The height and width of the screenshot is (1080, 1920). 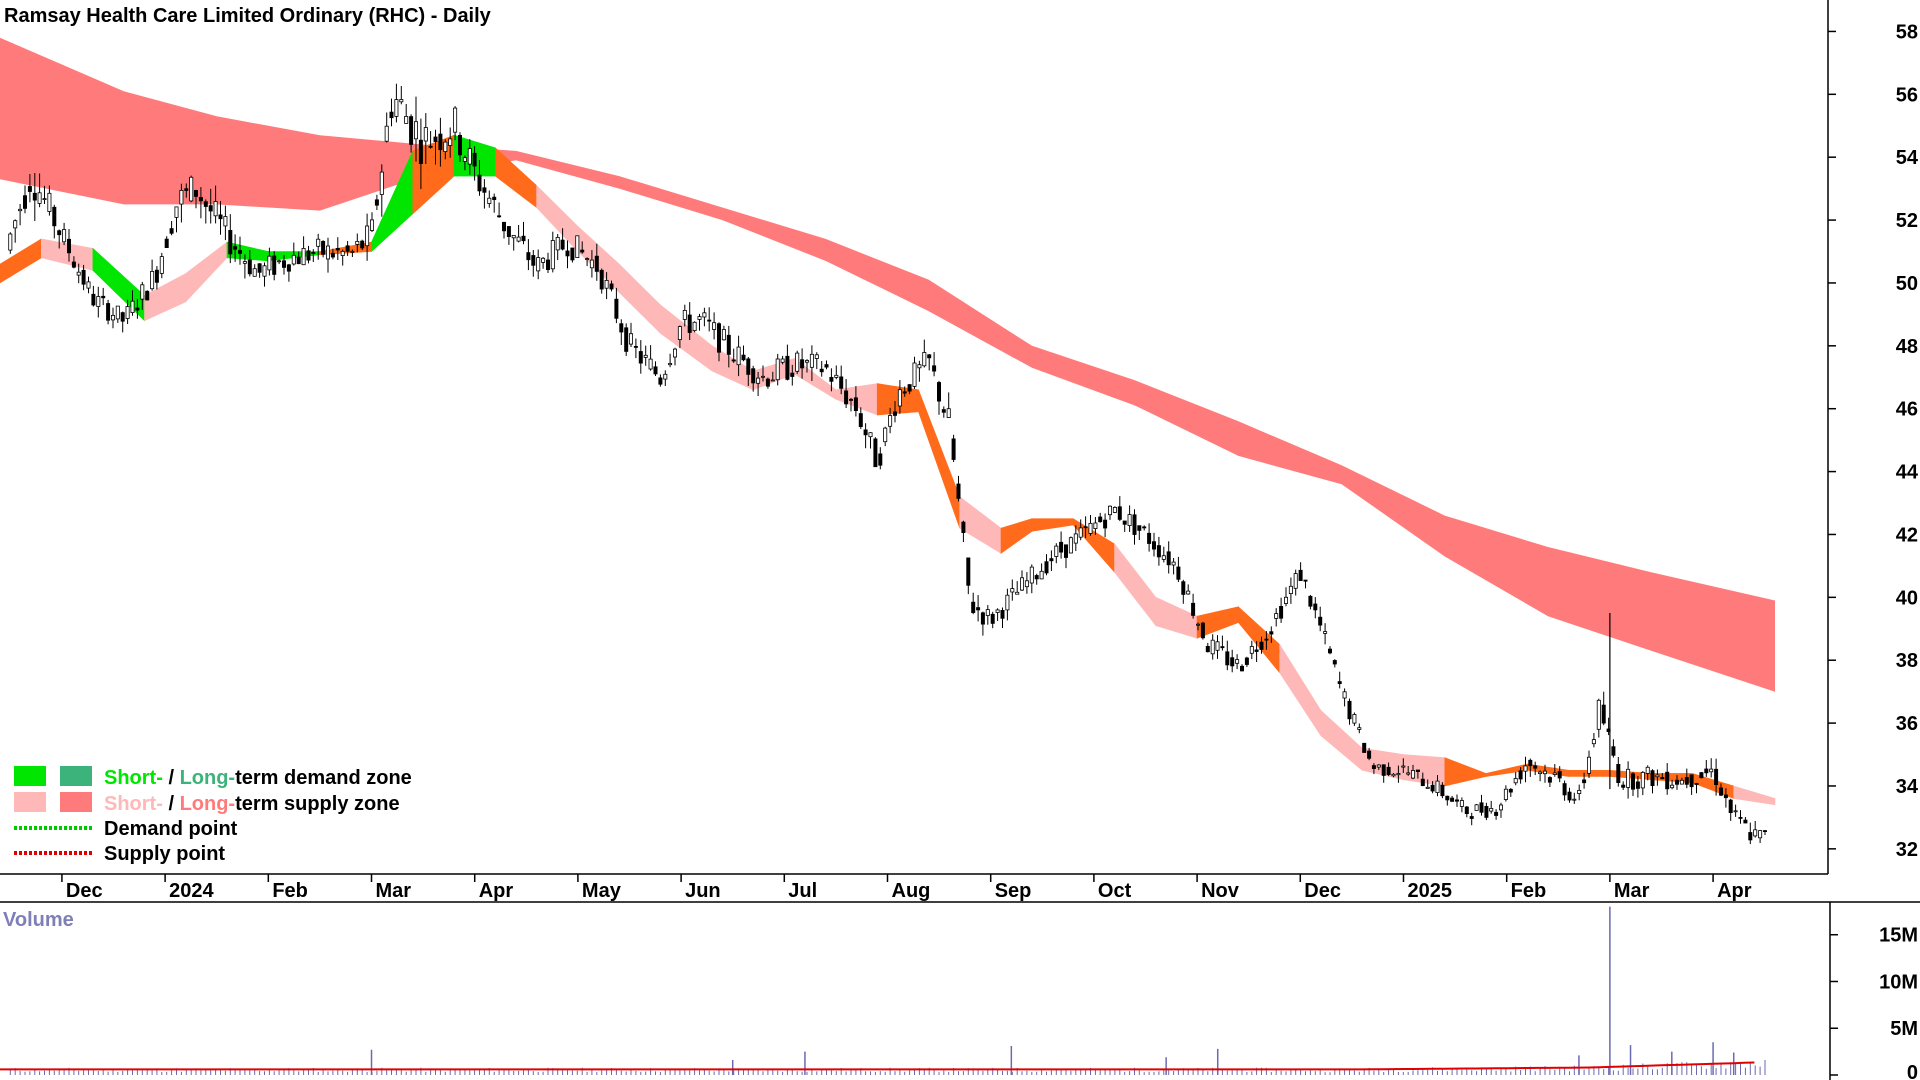 What do you see at coordinates (802, 891) in the screenshot?
I see `month-tick-label: Jul` at bounding box center [802, 891].